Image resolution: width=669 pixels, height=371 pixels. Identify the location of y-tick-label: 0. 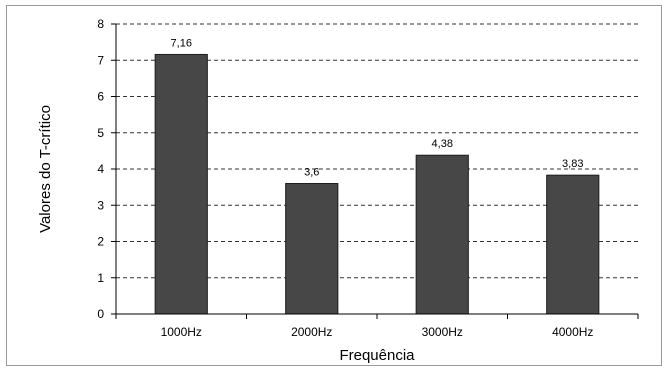
(100, 314).